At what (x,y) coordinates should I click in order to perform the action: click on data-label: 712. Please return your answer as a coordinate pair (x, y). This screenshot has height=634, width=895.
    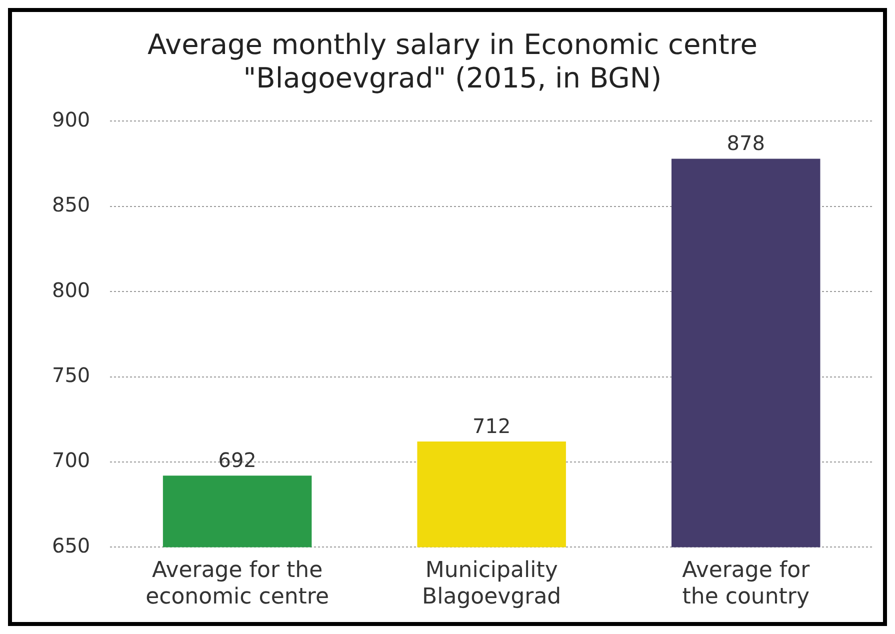
    Looking at the image, I should click on (491, 426).